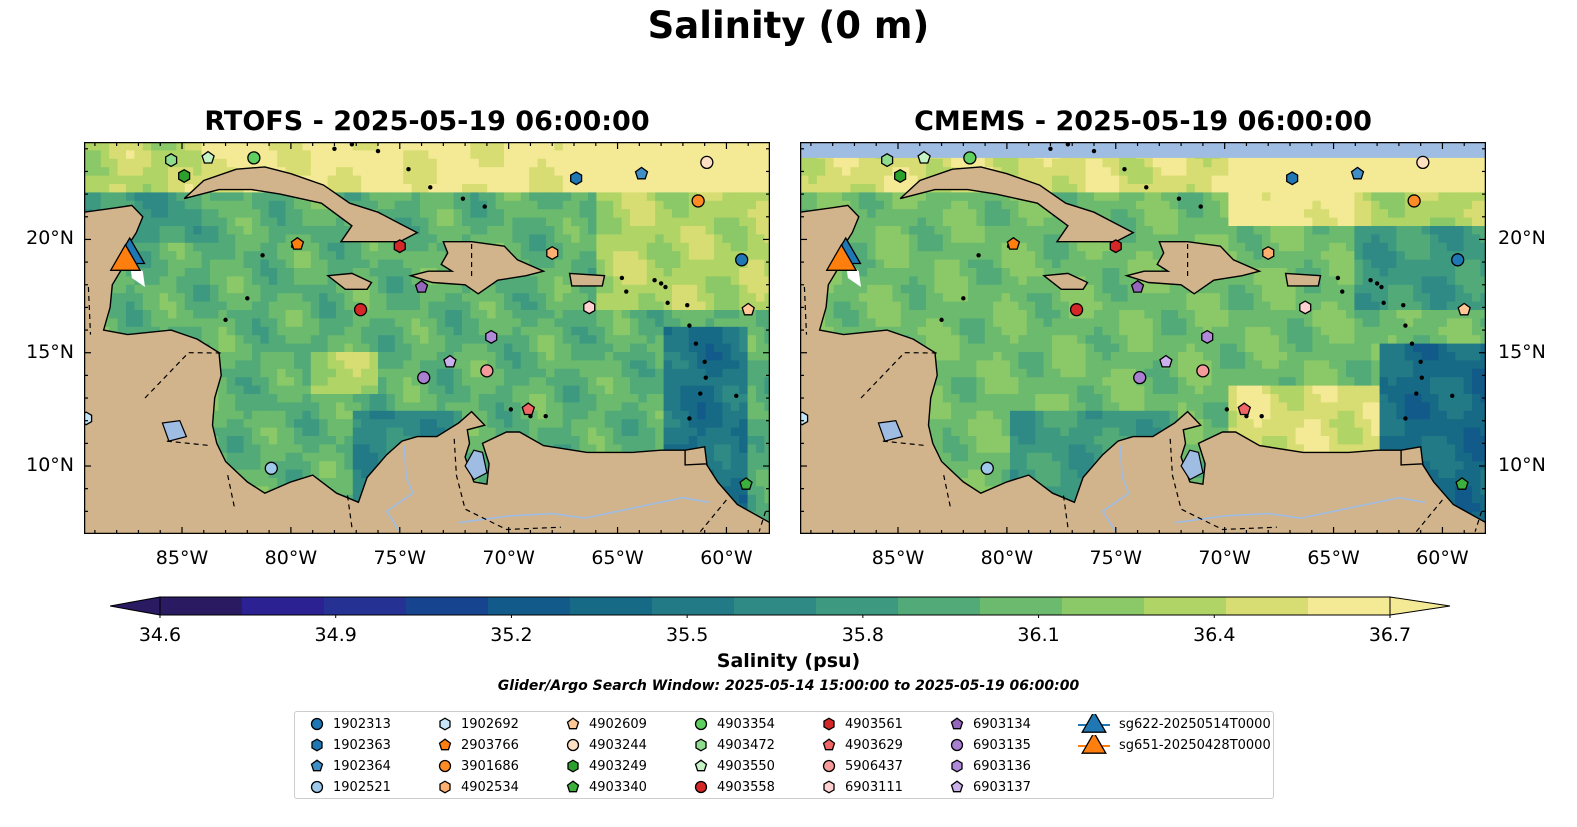 Image resolution: width=1577 pixels, height=827 pixels. What do you see at coordinates (1522, 465) in the screenshot?
I see `latitude-tick-label: 10°N` at bounding box center [1522, 465].